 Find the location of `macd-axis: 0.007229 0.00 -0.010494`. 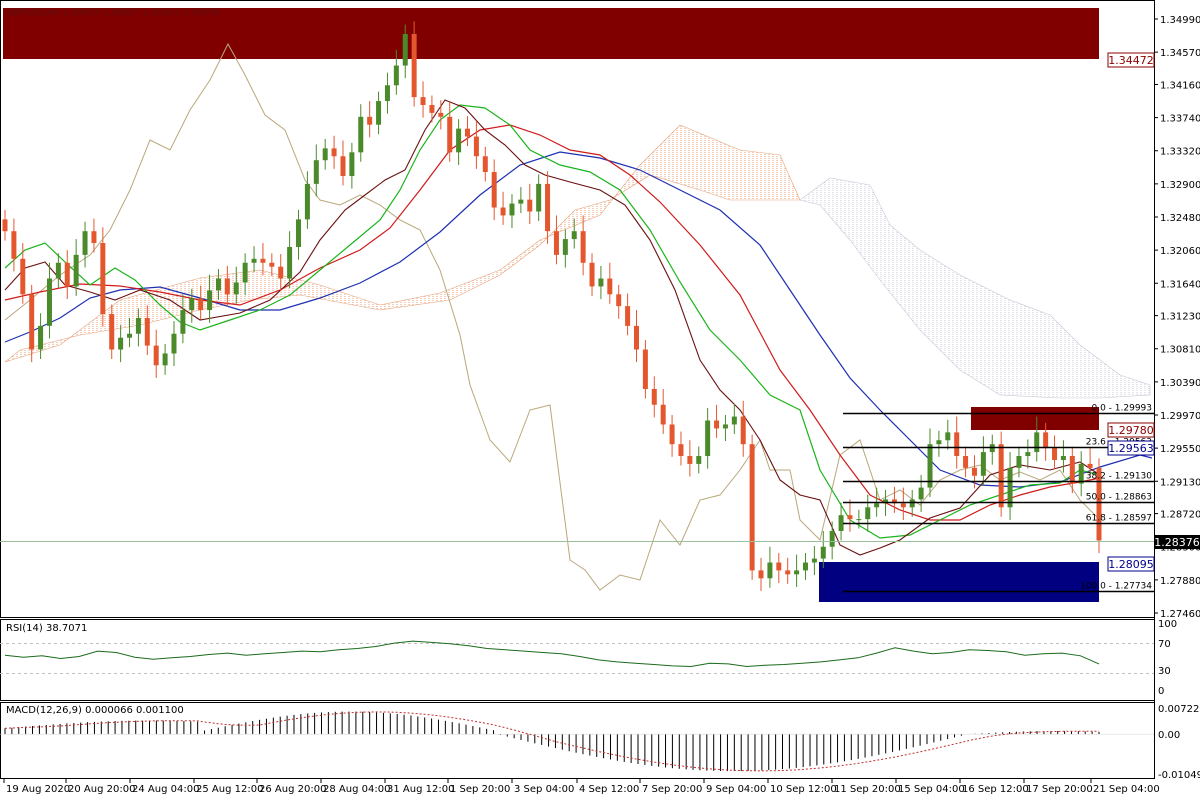

macd-axis: 0.007229 0.00 -0.010494 is located at coordinates (1179, 742).